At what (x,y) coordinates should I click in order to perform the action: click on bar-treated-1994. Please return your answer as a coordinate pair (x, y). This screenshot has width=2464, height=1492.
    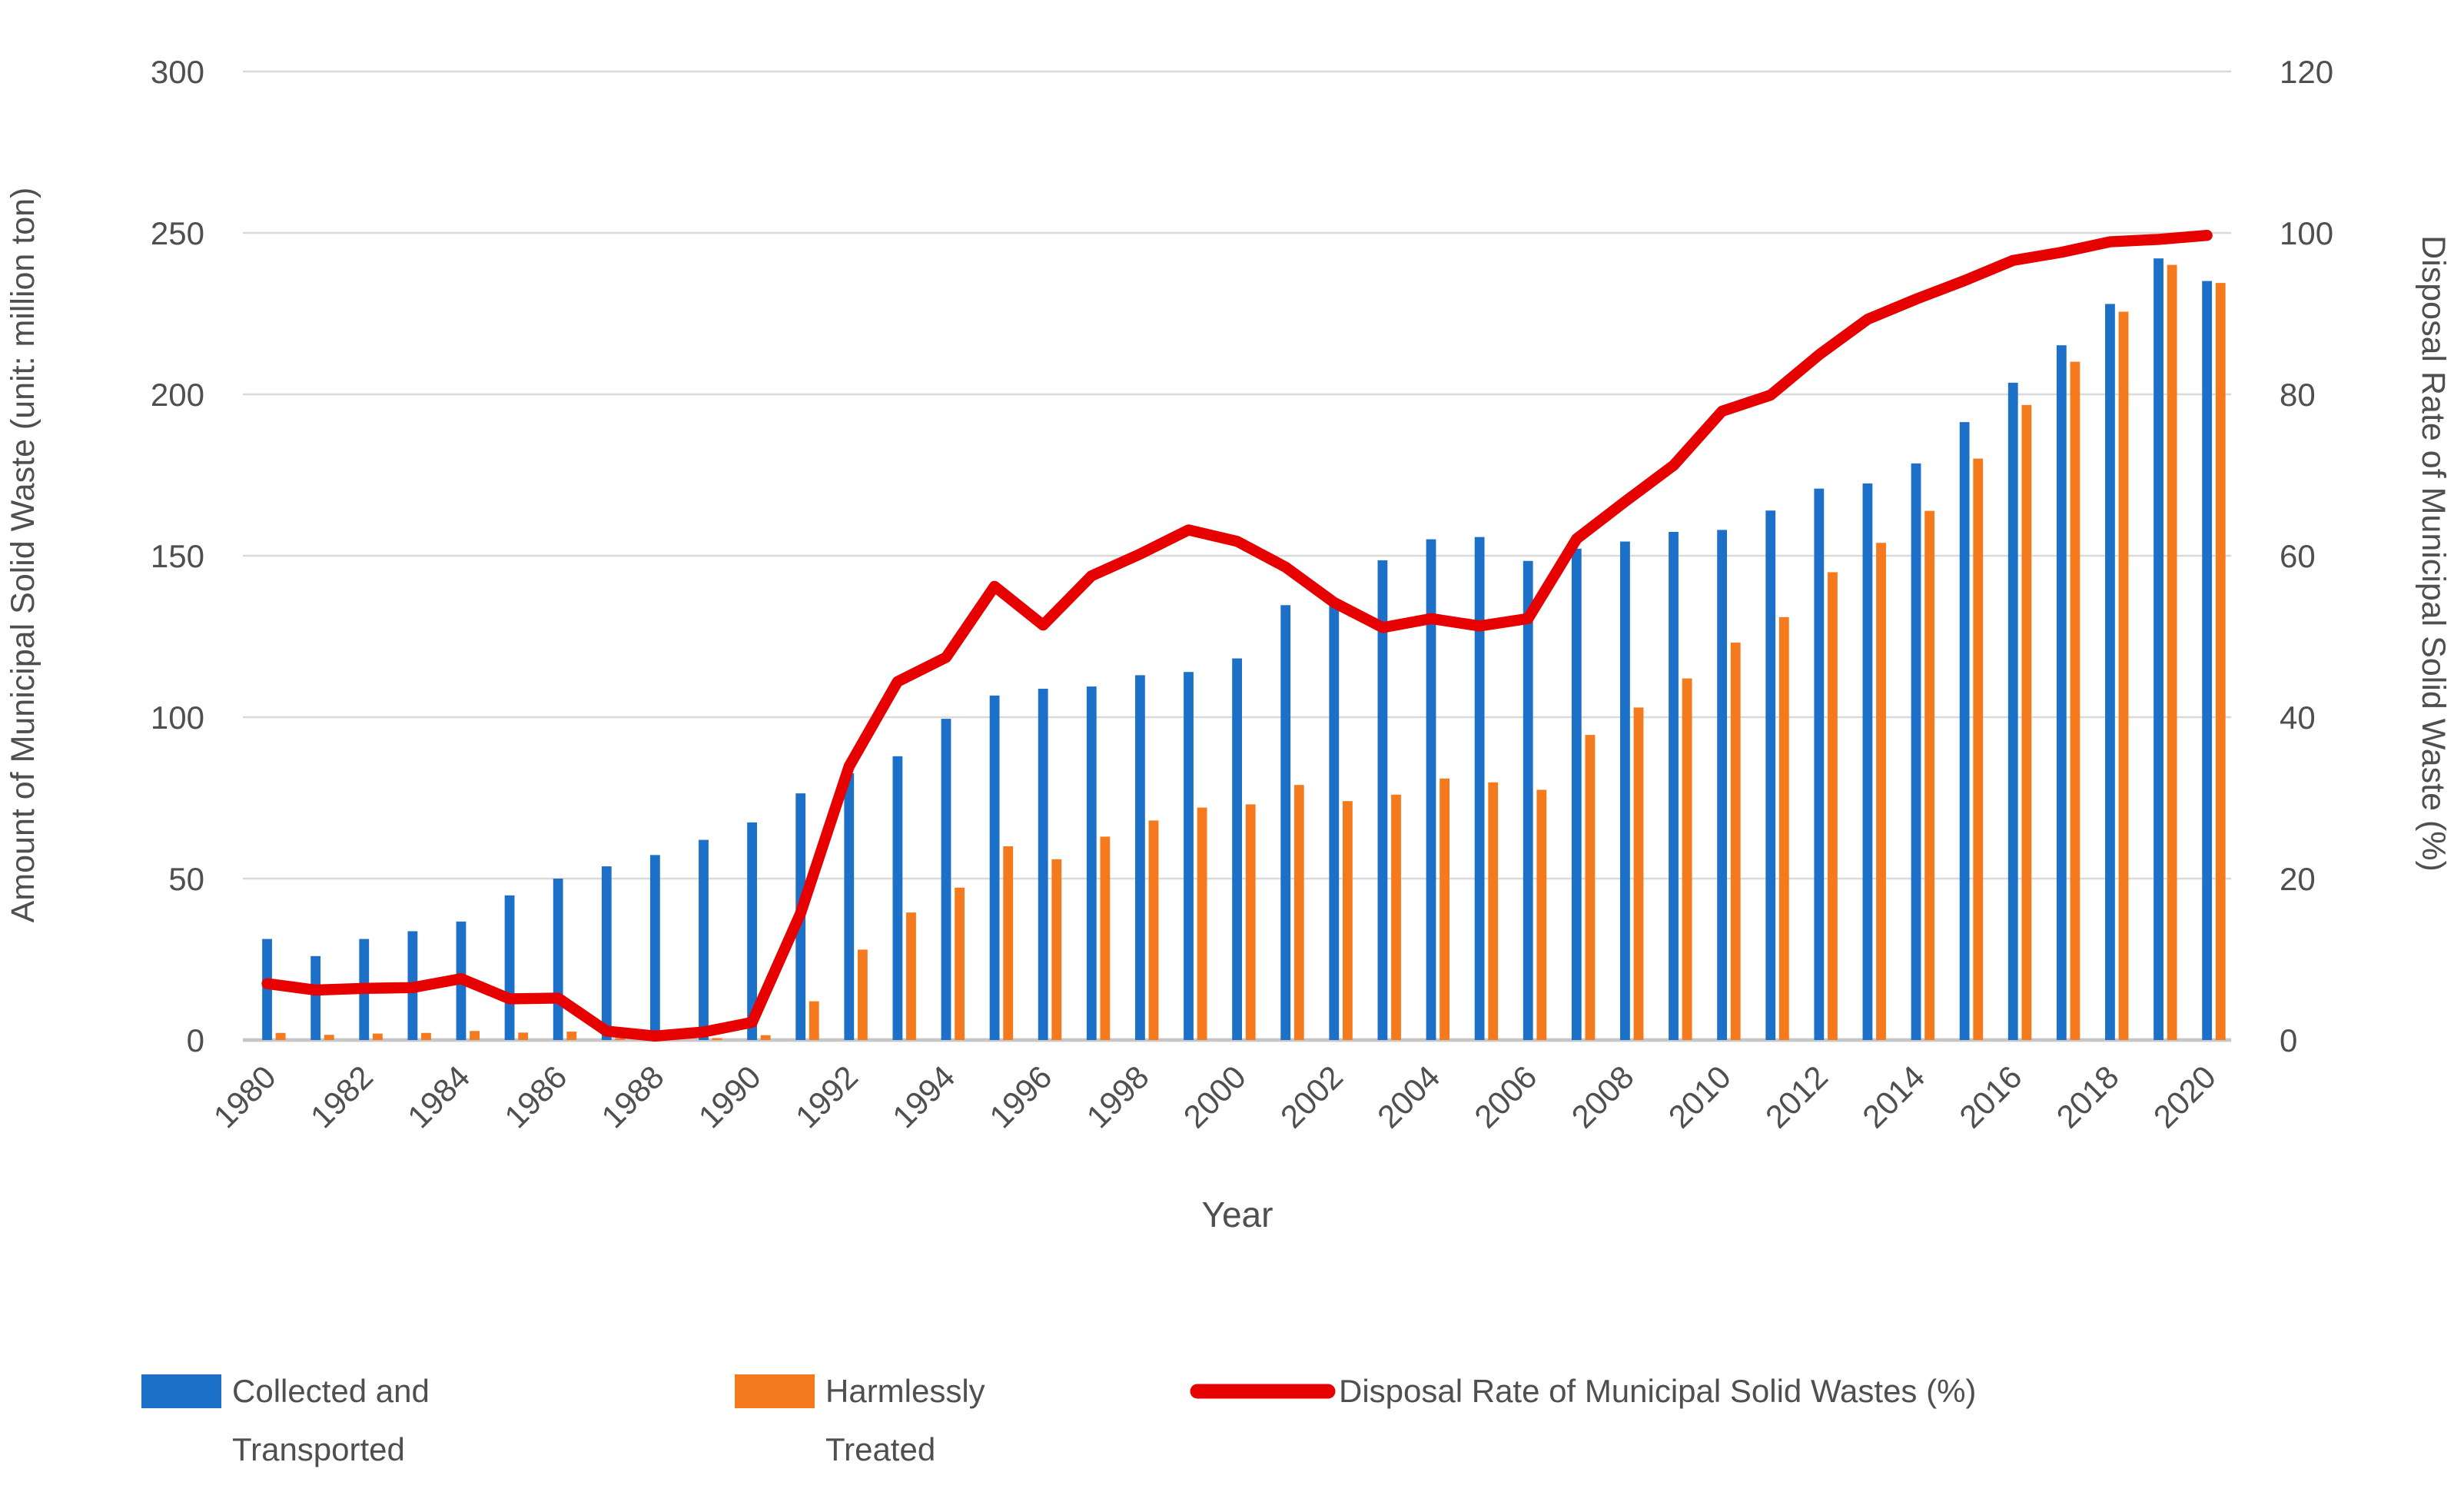
    Looking at the image, I should click on (960, 963).